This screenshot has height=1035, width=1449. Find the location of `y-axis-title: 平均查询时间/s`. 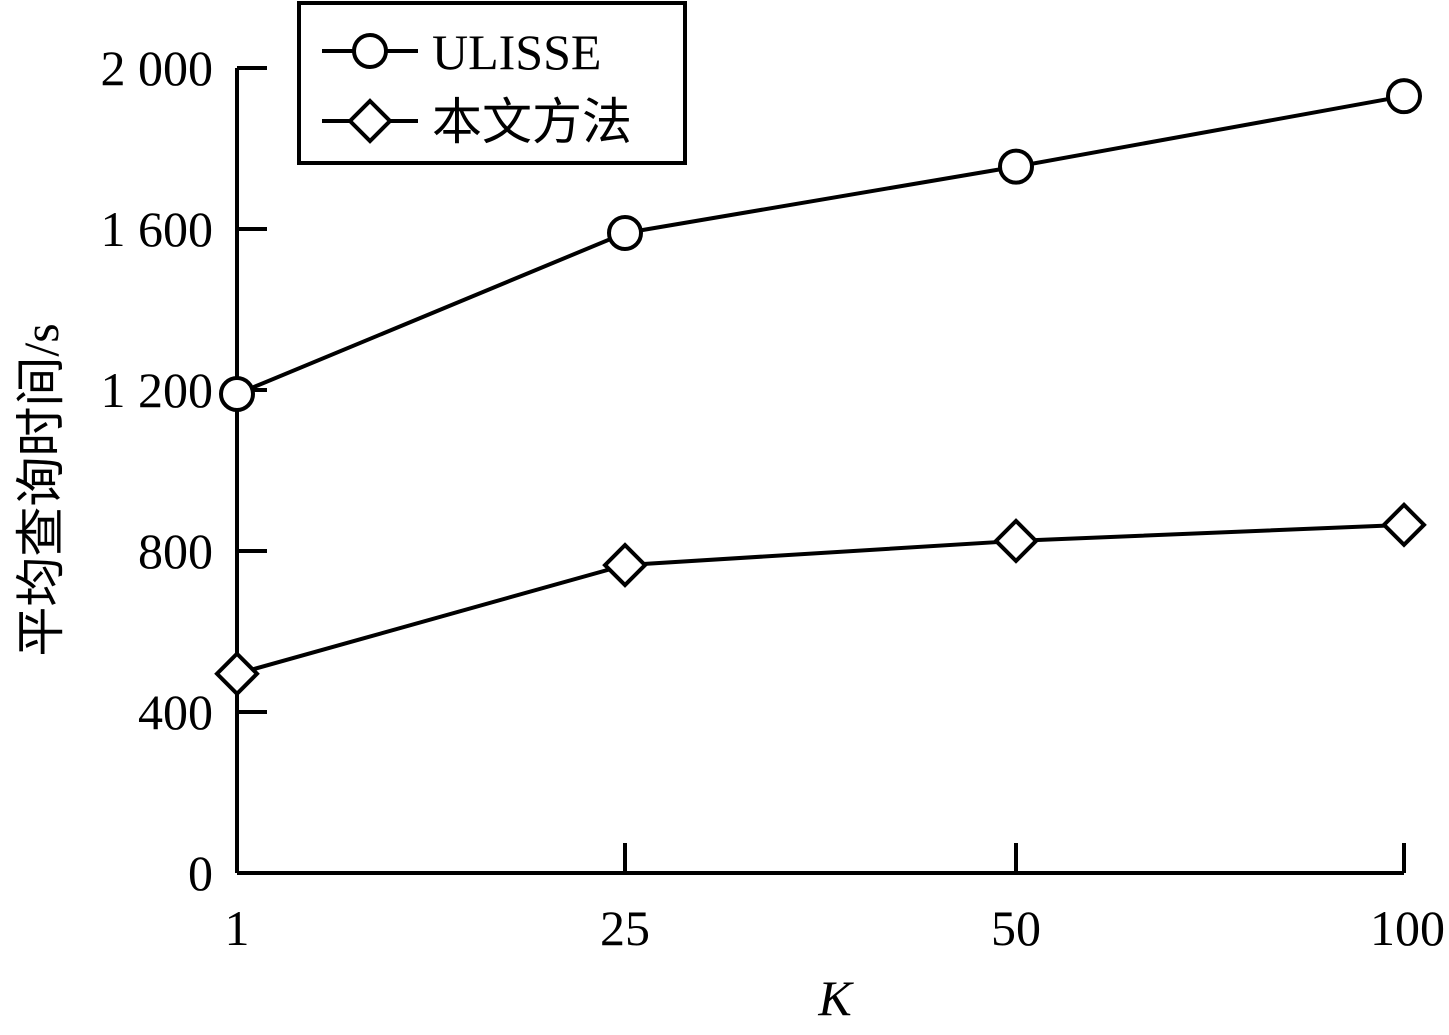

y-axis-title: 平均查询时间/s is located at coordinates (41, 489).